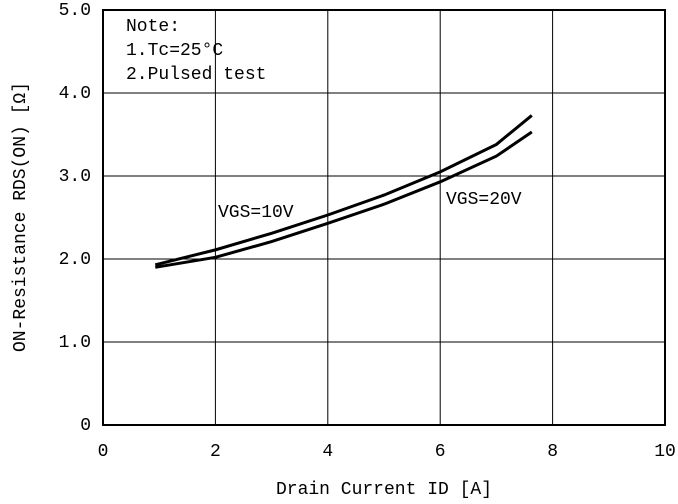  What do you see at coordinates (665, 452) in the screenshot?
I see `x-tick-label: 10` at bounding box center [665, 452].